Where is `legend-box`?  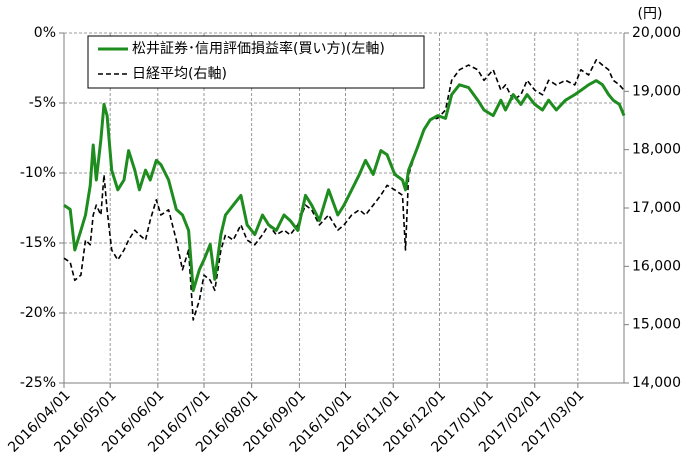 legend-box is located at coordinates (256, 62).